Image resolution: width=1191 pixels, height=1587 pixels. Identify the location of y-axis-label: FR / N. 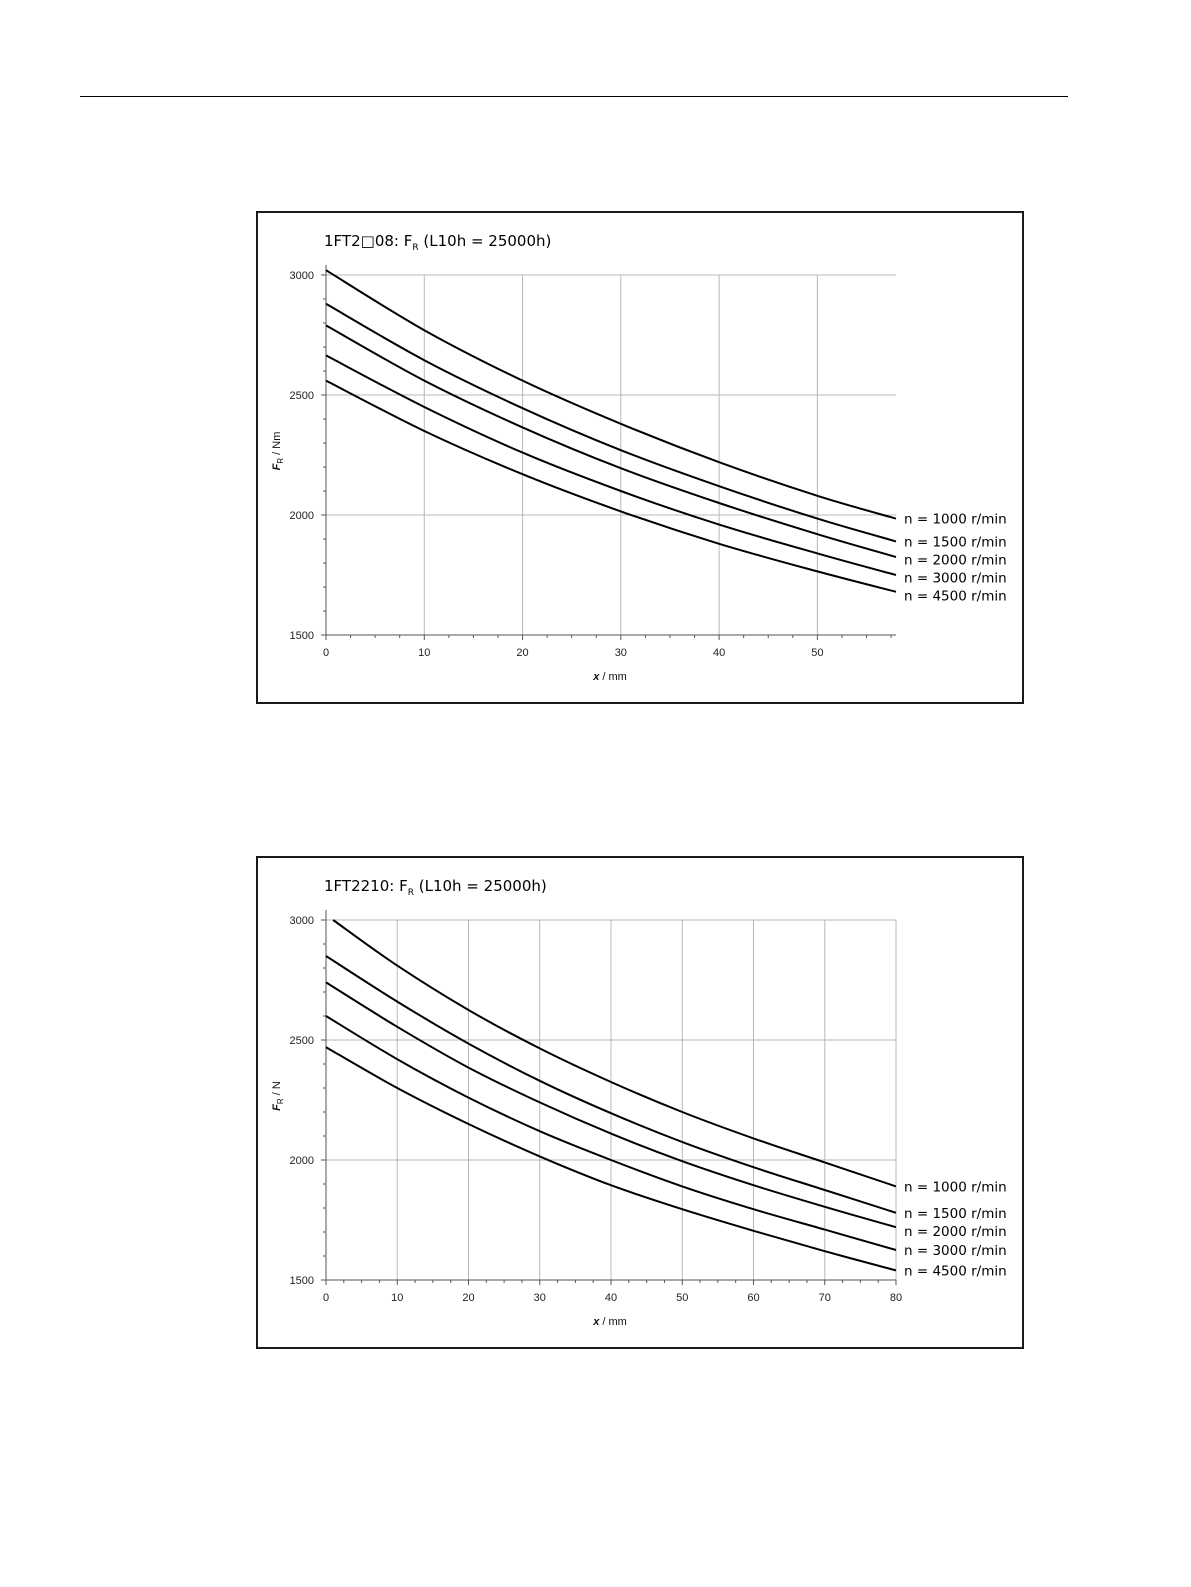
(278, 1096).